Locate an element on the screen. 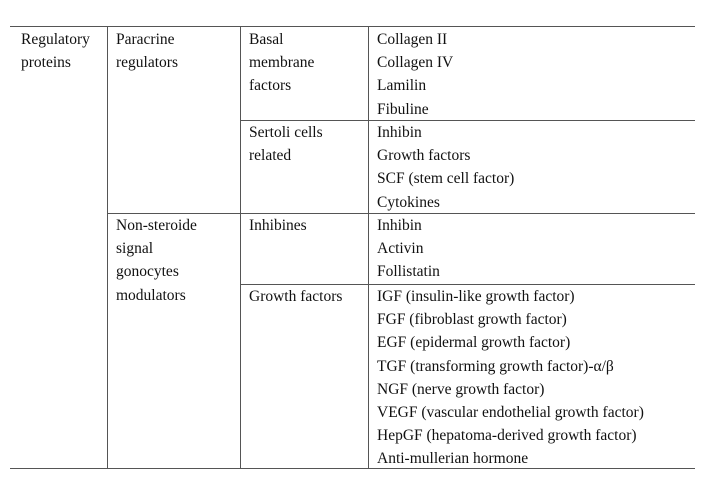 This screenshot has width=706, height=497. cell-line: Inhibines is located at coordinates (278, 225).